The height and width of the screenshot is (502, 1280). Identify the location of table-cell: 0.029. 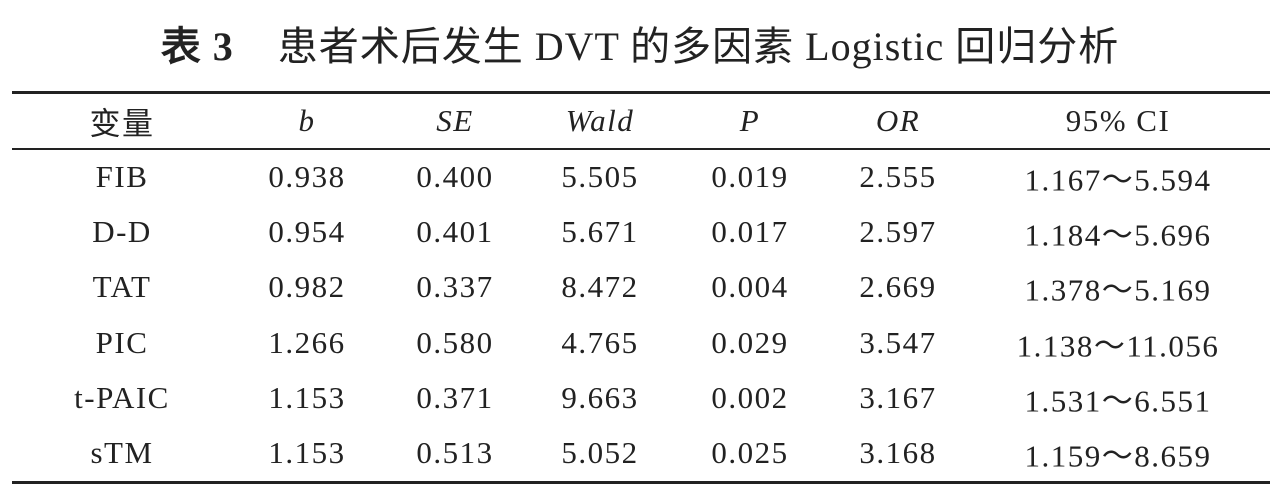
(750, 342).